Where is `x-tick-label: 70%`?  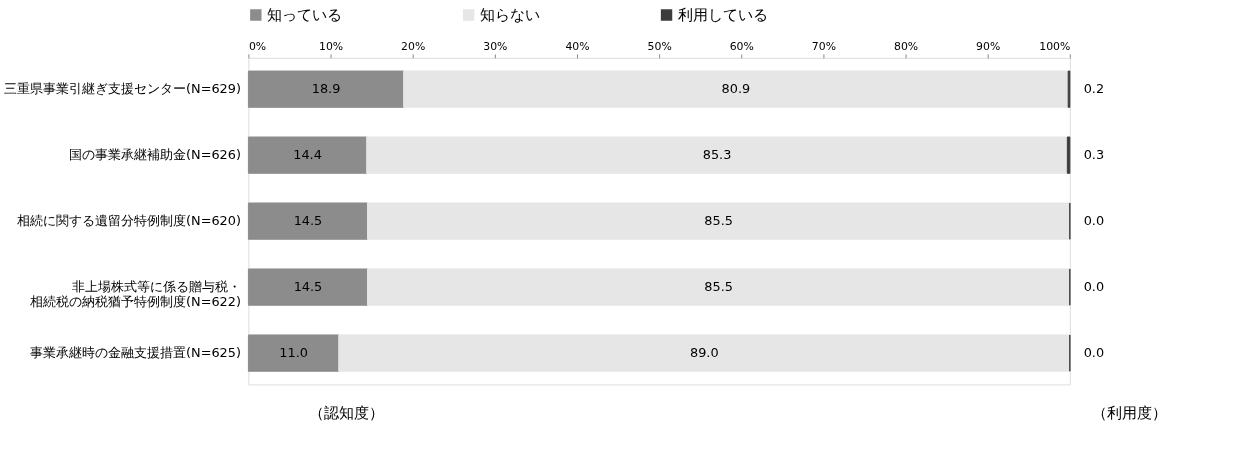
x-tick-label: 70% is located at coordinates (823, 47).